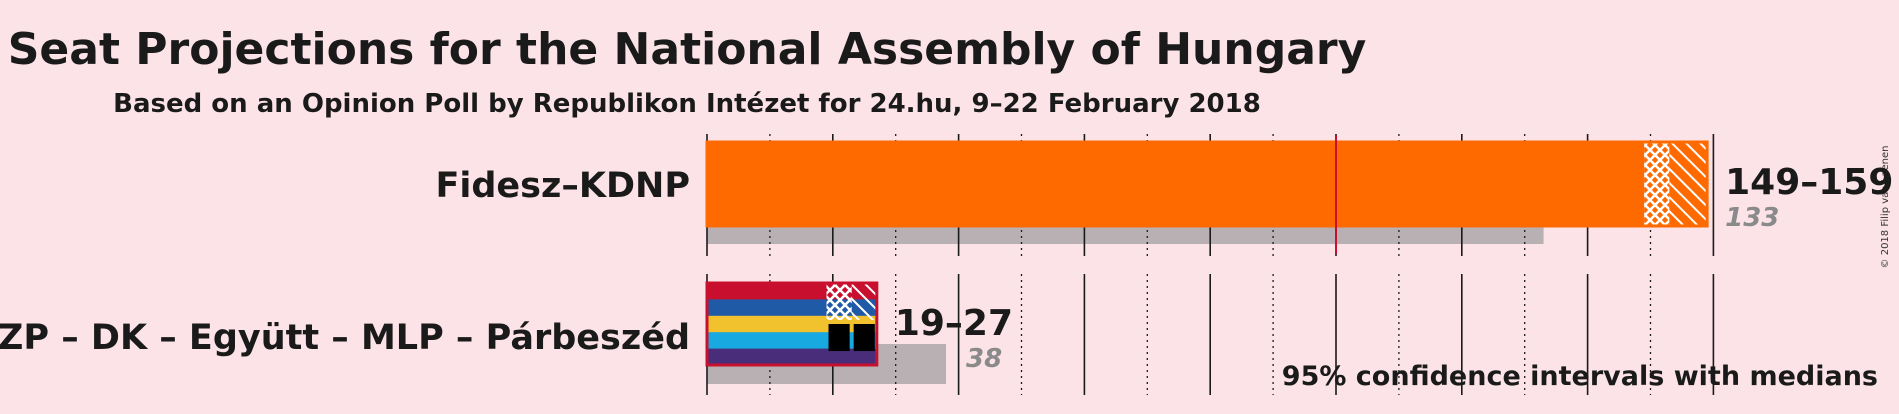 Image resolution: width=1899 pixels, height=414 pixels. I want to click on ci-lower-block, so click(839, 338).